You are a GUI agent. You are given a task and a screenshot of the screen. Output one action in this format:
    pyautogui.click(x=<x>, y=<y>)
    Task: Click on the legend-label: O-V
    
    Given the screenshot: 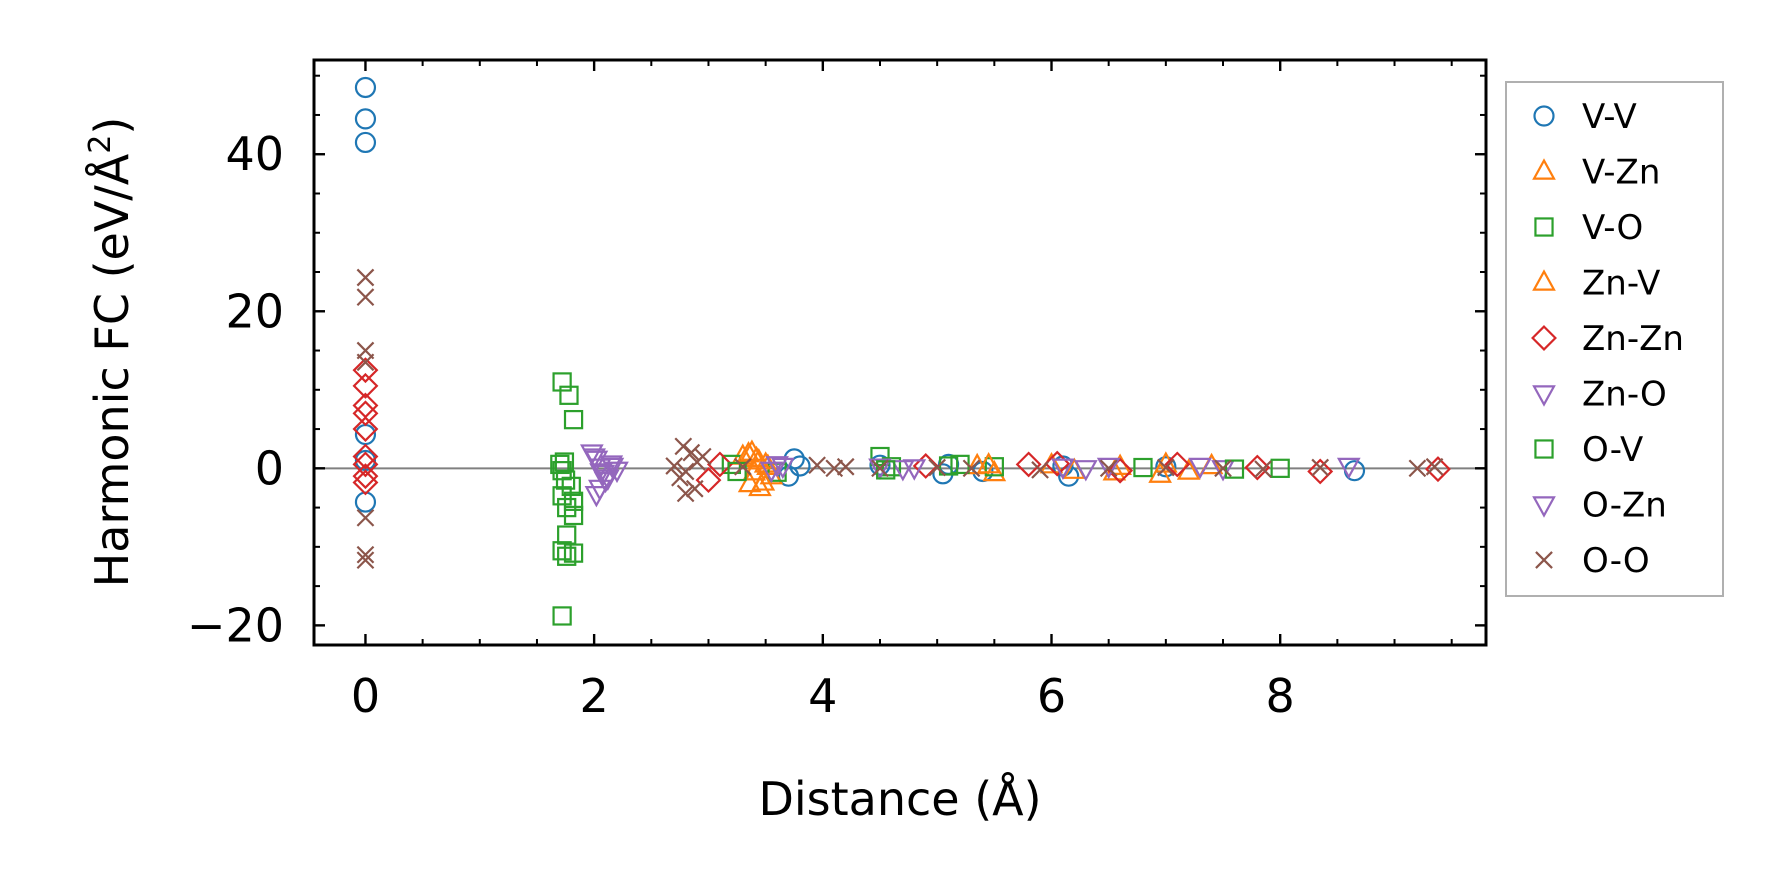 What is the action you would take?
    pyautogui.click(x=1612, y=450)
    